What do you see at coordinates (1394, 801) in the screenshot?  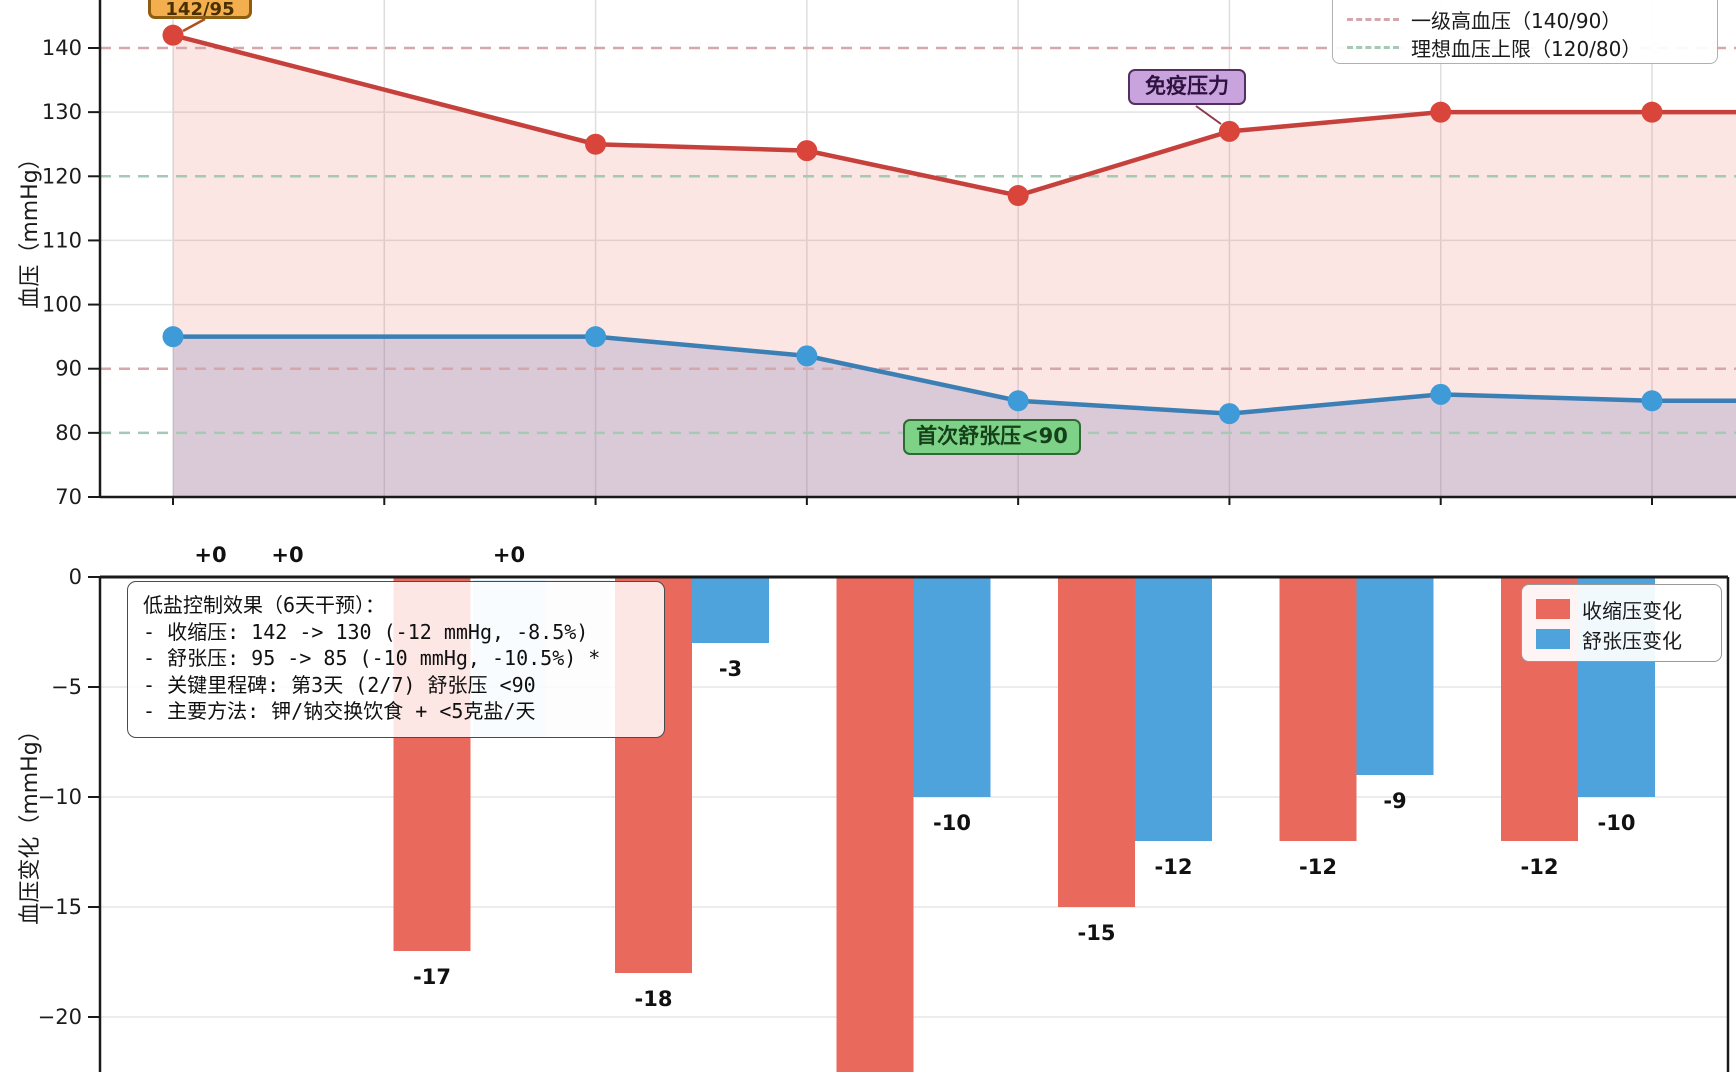 I see `bar-value-label: -9` at bounding box center [1394, 801].